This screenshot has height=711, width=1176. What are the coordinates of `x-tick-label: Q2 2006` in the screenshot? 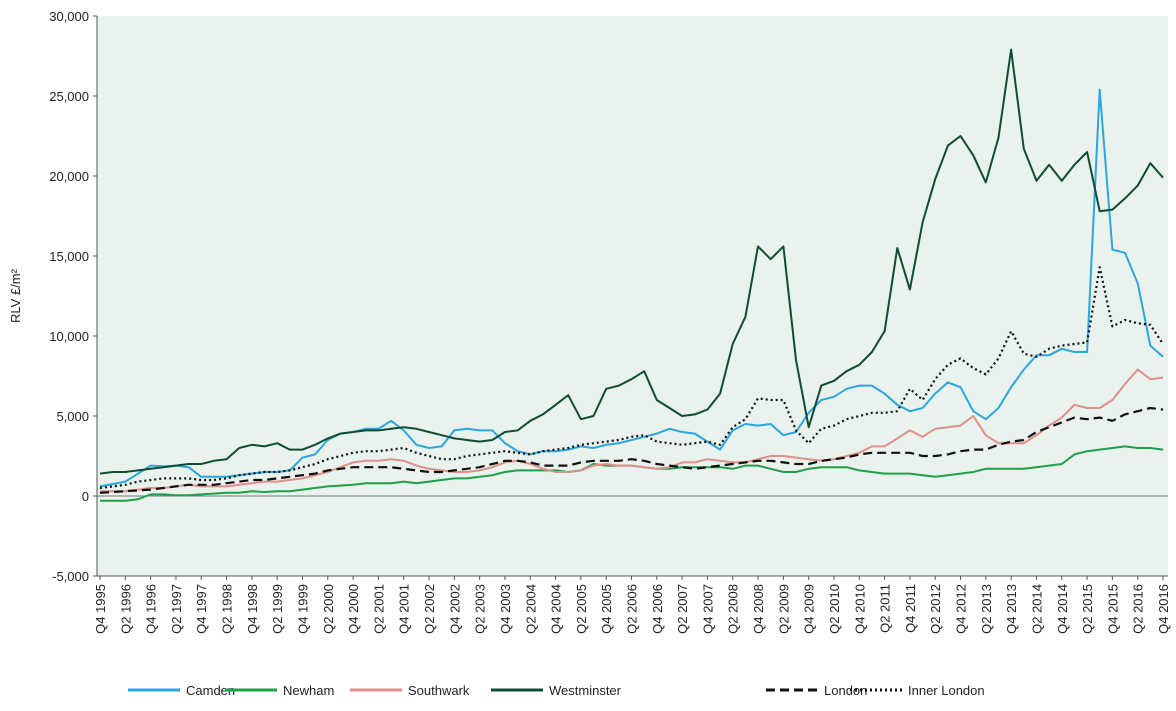 It's located at (632, 609).